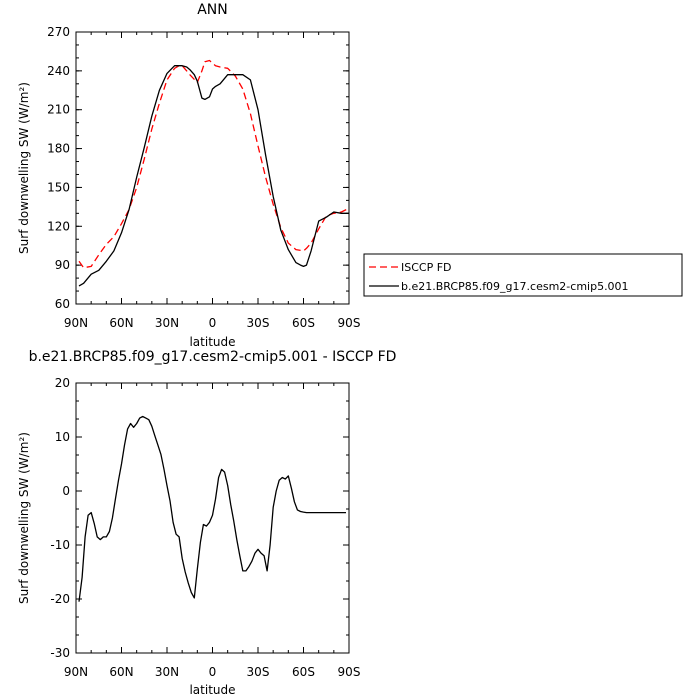  What do you see at coordinates (58, 110) in the screenshot?
I see `y-tick-label: 210` at bounding box center [58, 110].